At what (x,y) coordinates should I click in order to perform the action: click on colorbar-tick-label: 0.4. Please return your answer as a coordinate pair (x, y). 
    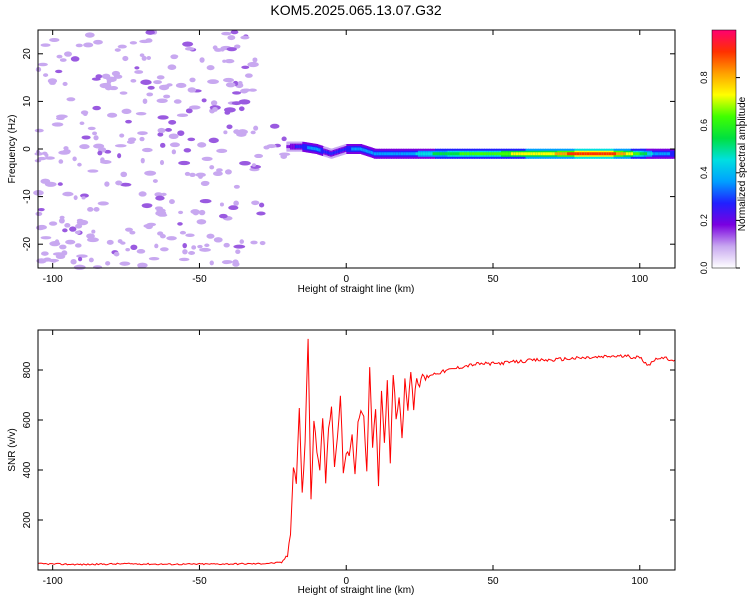
    Looking at the image, I should click on (704, 173).